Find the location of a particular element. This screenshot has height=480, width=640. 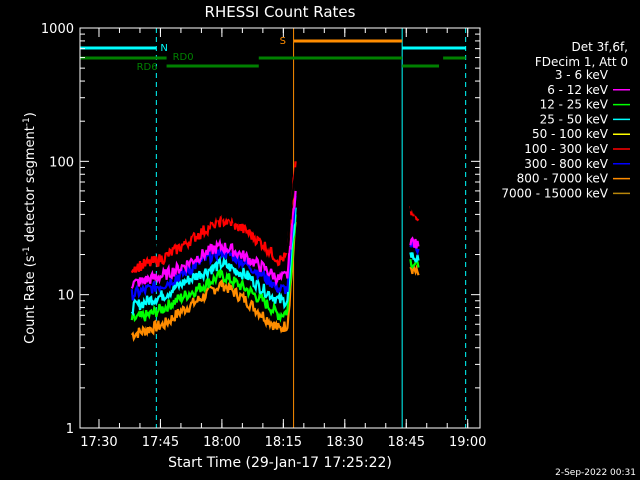

legend-label: 6 - 12 keV is located at coordinates (578, 90).